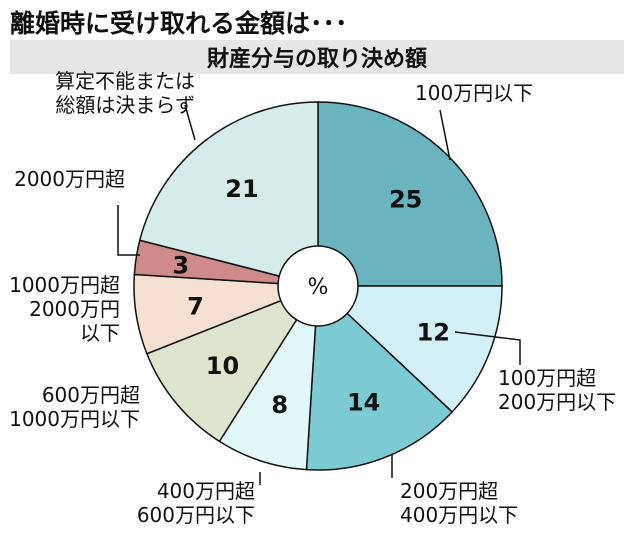 Image resolution: width=630 pixels, height=540 pixels. Describe the element at coordinates (557, 390) in the screenshot. I see `category-label: 100万円超 200万円以下` at that location.